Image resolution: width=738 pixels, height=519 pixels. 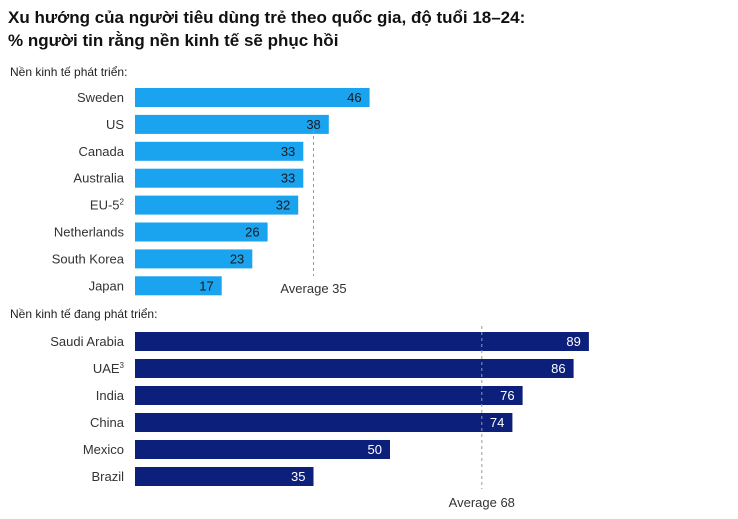 I want to click on value-label: 35, so click(x=298, y=476).